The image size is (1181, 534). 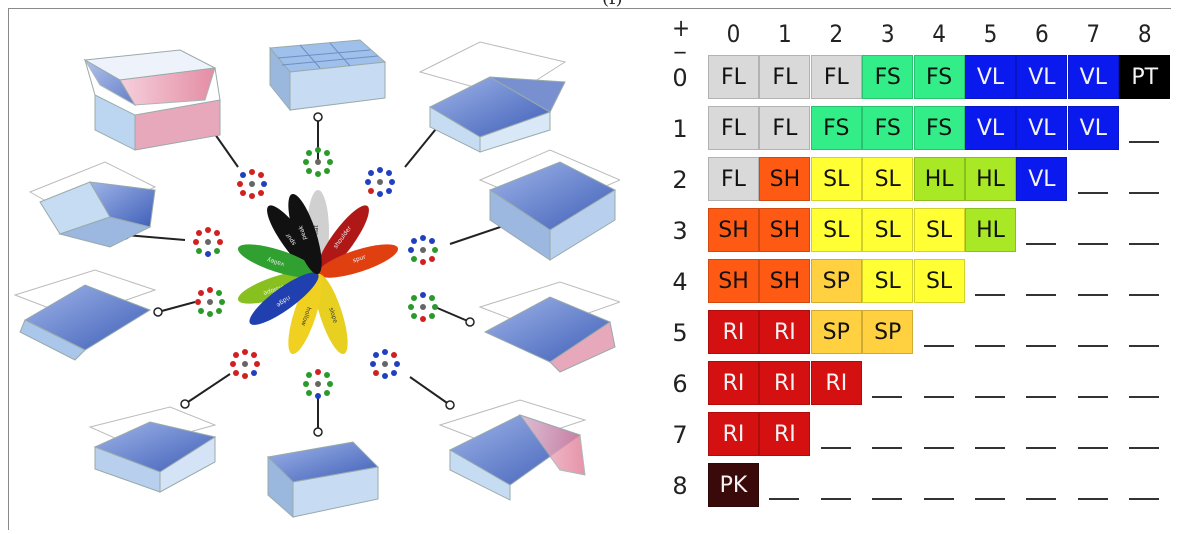 What do you see at coordinates (284, 298) in the screenshot?
I see `landform-petal: ridge` at bounding box center [284, 298].